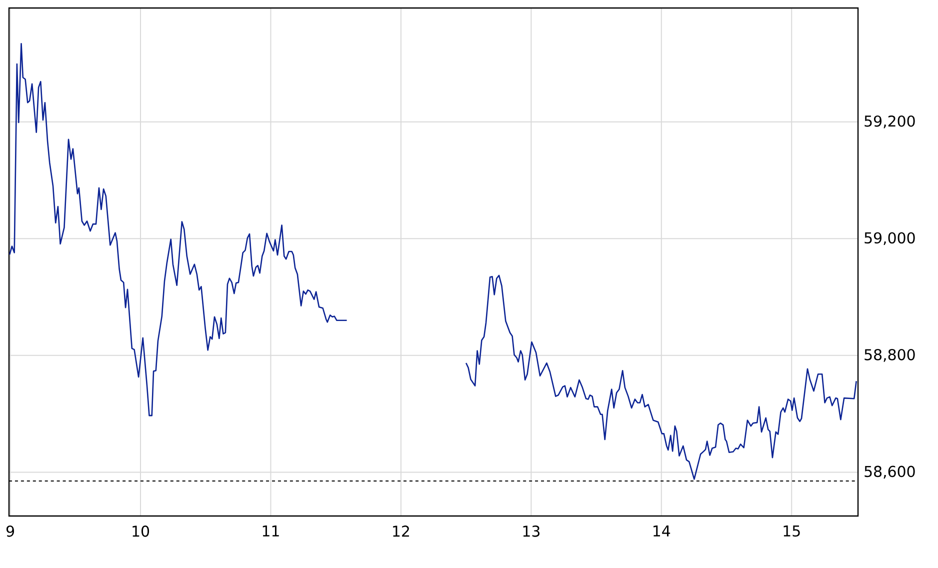 The width and height of the screenshot is (938, 568). What do you see at coordinates (531, 531) in the screenshot?
I see `x-tick-label: 13` at bounding box center [531, 531].